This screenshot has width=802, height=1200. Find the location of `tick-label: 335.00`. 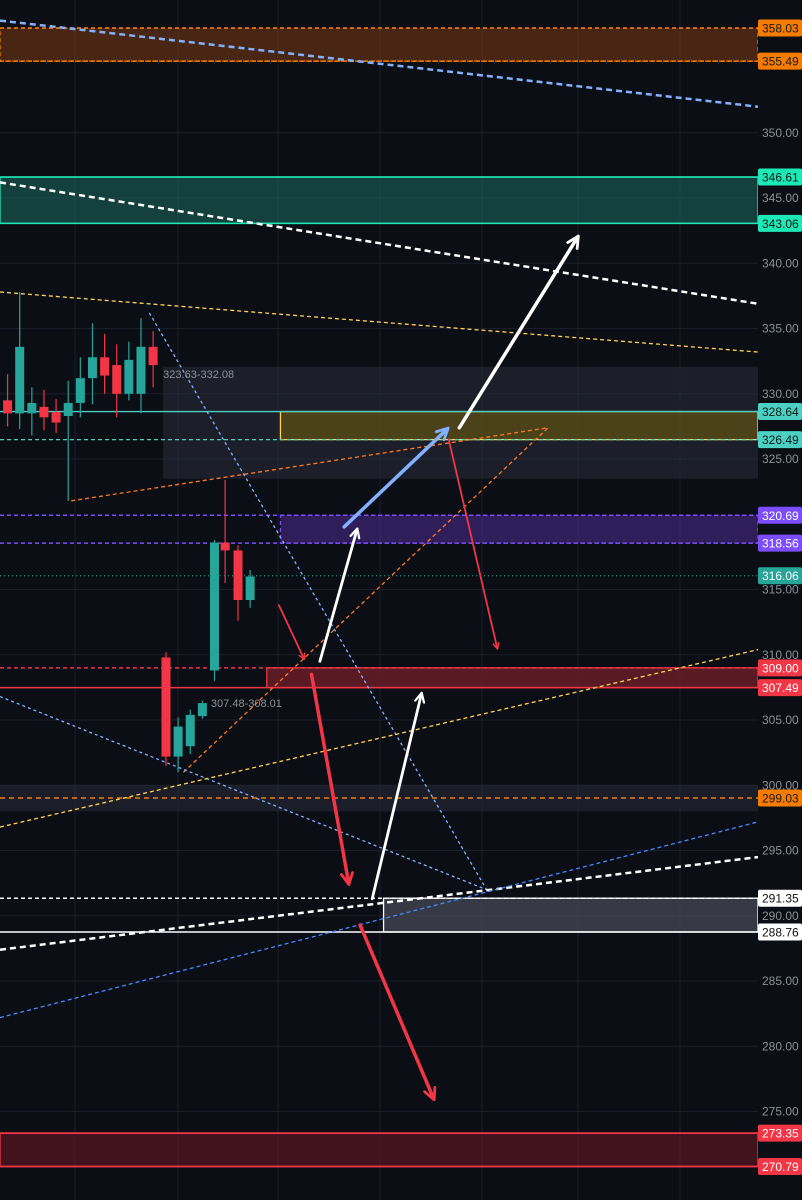

tick-label: 335.00 is located at coordinates (780, 329).